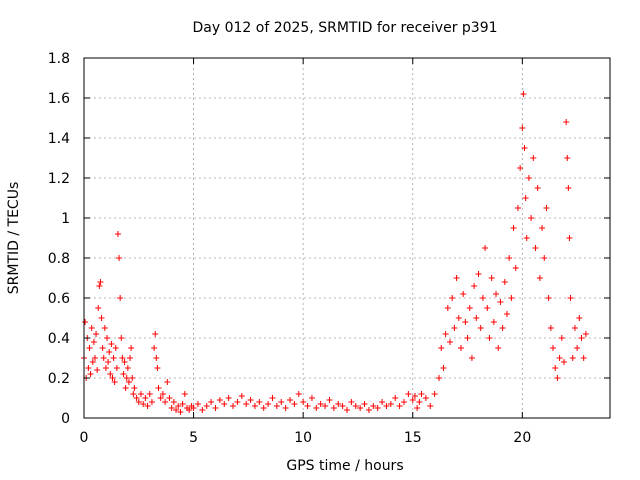  Describe the element at coordinates (59, 59) in the screenshot. I see `y-tick-label: 1.8` at that location.